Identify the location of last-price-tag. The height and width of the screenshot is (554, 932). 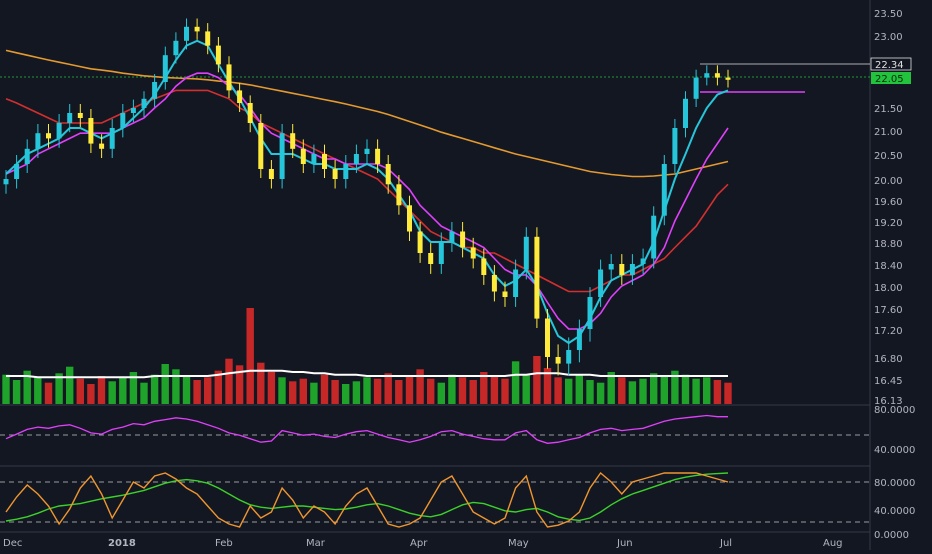
(891, 78).